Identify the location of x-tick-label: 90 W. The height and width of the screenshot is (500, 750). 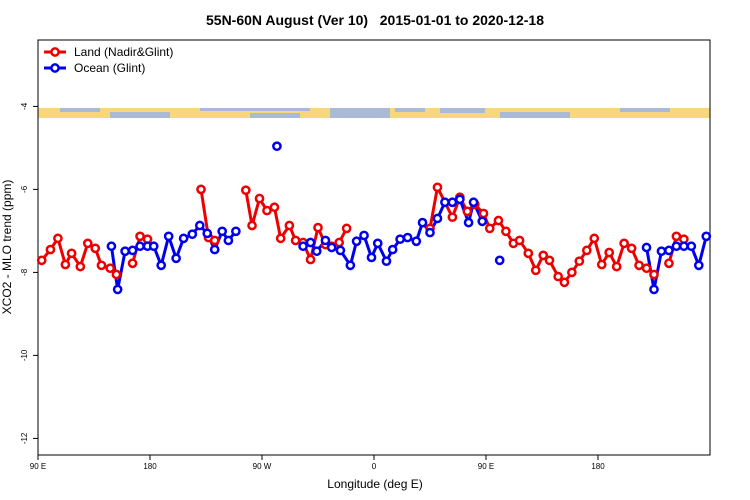
(262, 466).